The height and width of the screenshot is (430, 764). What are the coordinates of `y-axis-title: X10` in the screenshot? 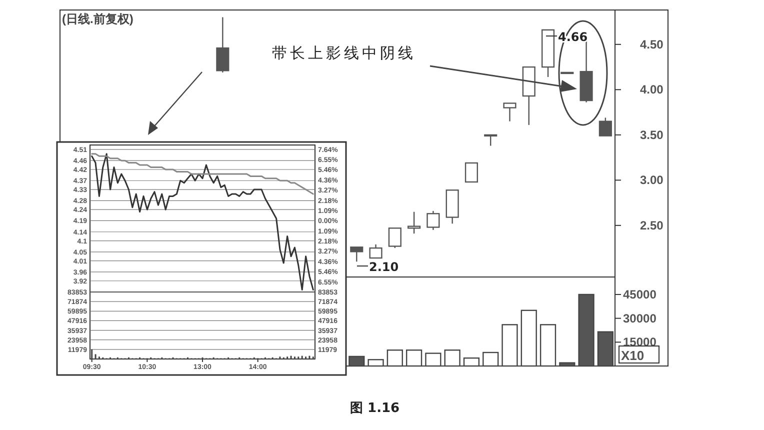 It's located at (632, 355).